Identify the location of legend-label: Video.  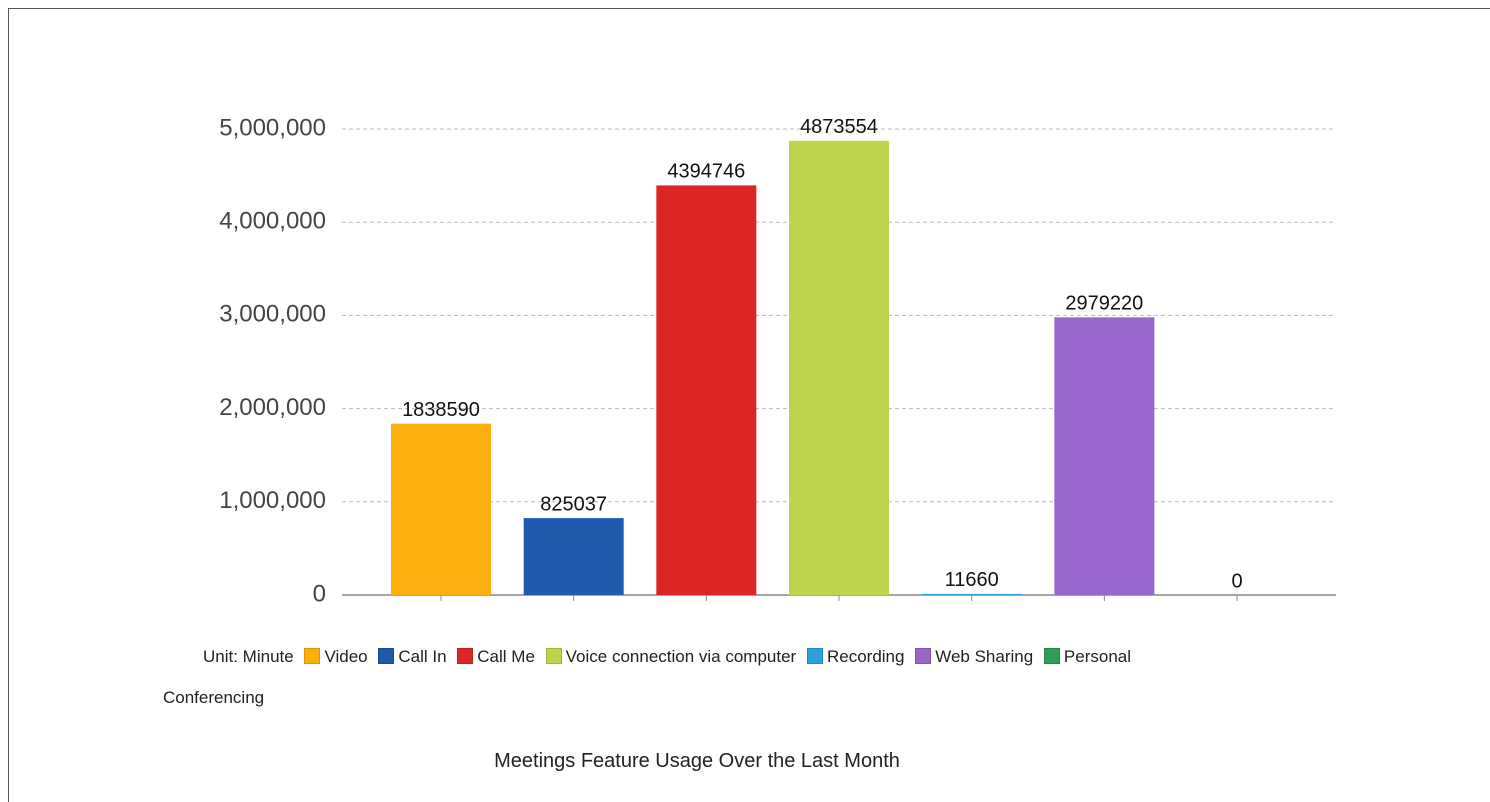
(346, 656).